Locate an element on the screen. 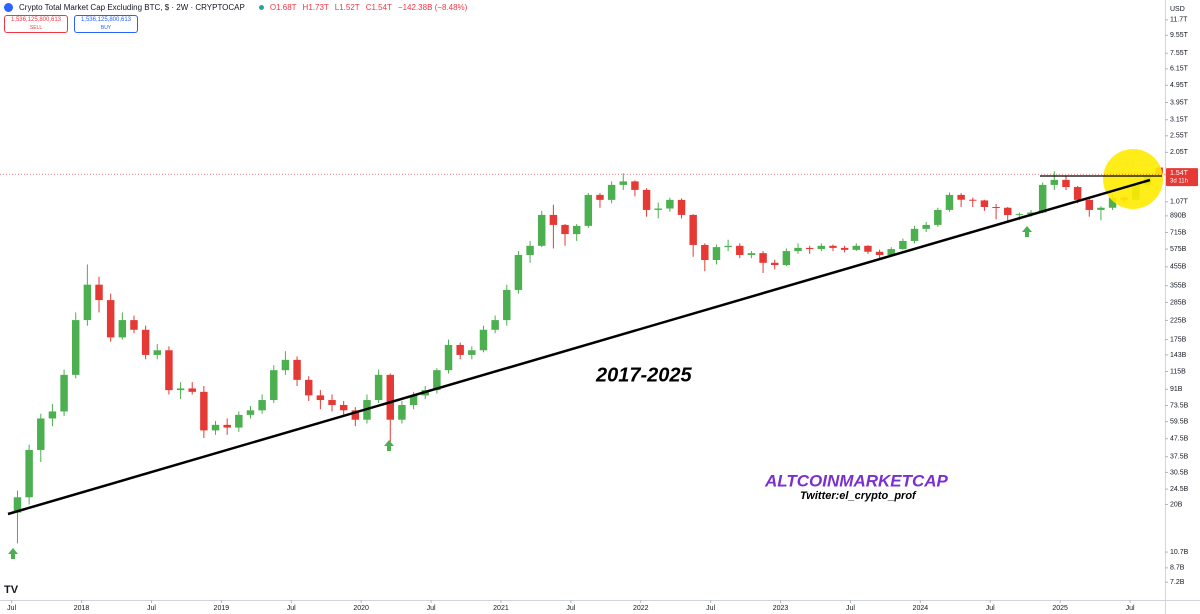  y-tick-label: 575B is located at coordinates (1178, 249).